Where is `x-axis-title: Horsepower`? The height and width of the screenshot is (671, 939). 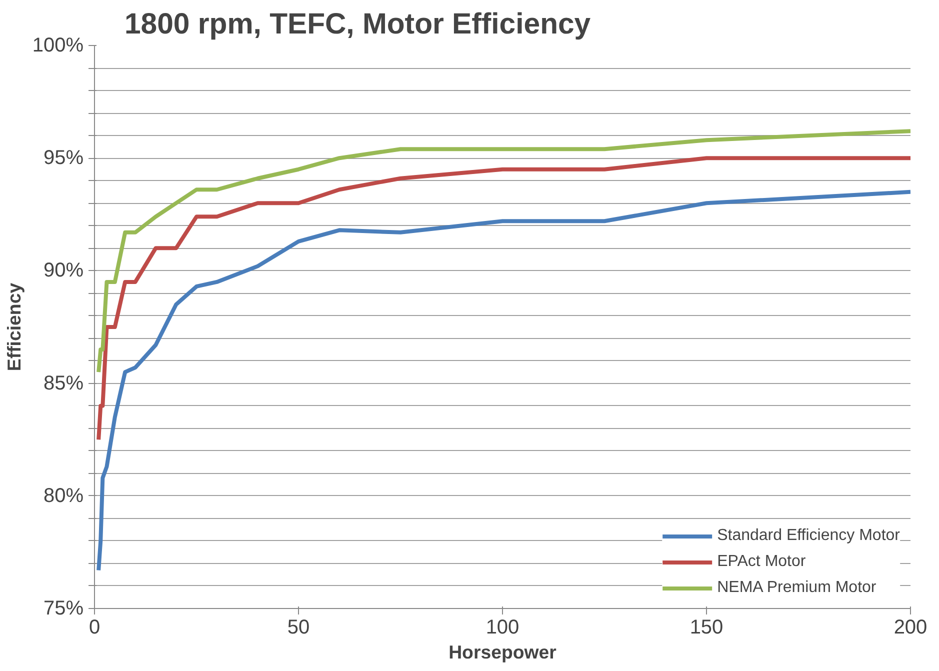 x-axis-title: Horsepower is located at coordinates (502, 652).